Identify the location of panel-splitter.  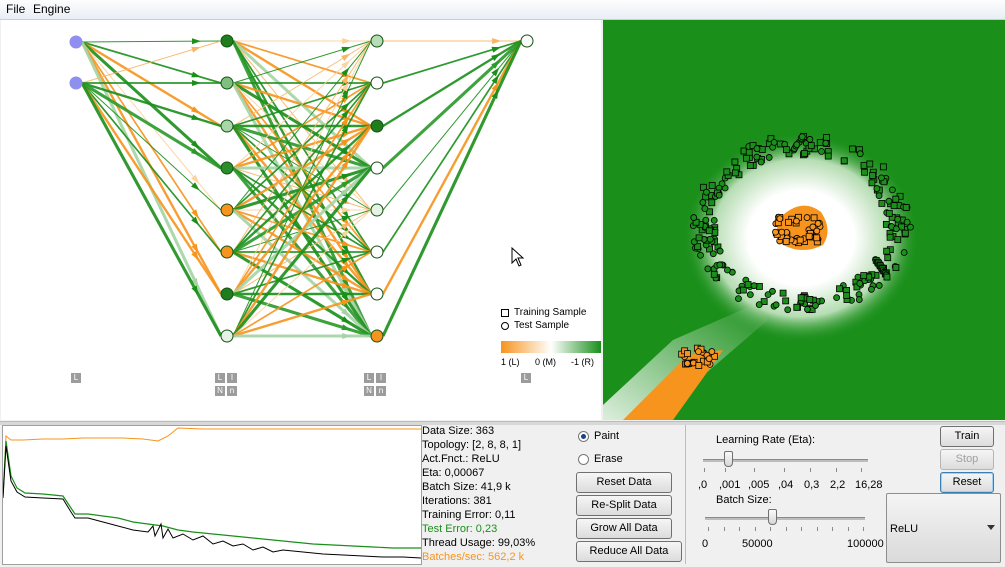
(502, 423).